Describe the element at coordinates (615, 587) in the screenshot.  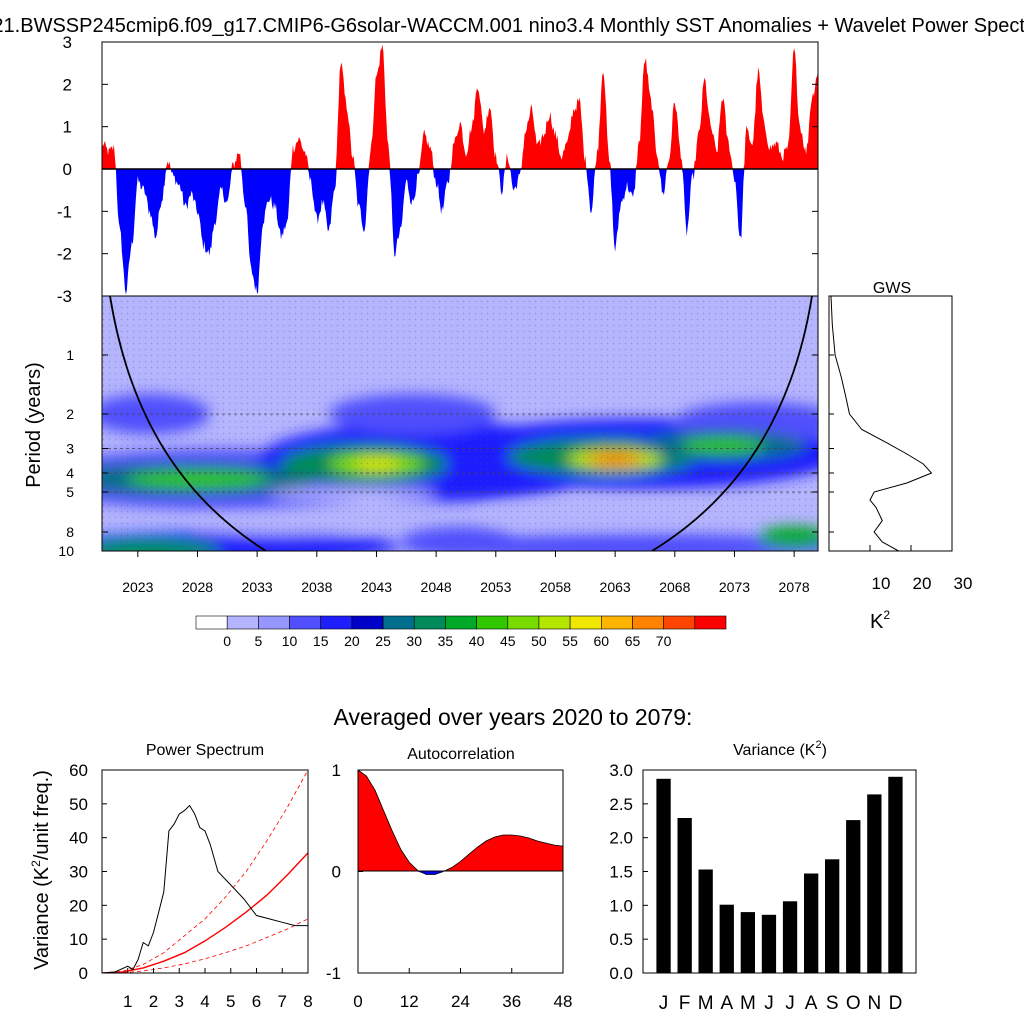
I see `year-tick-label: 2063` at that location.